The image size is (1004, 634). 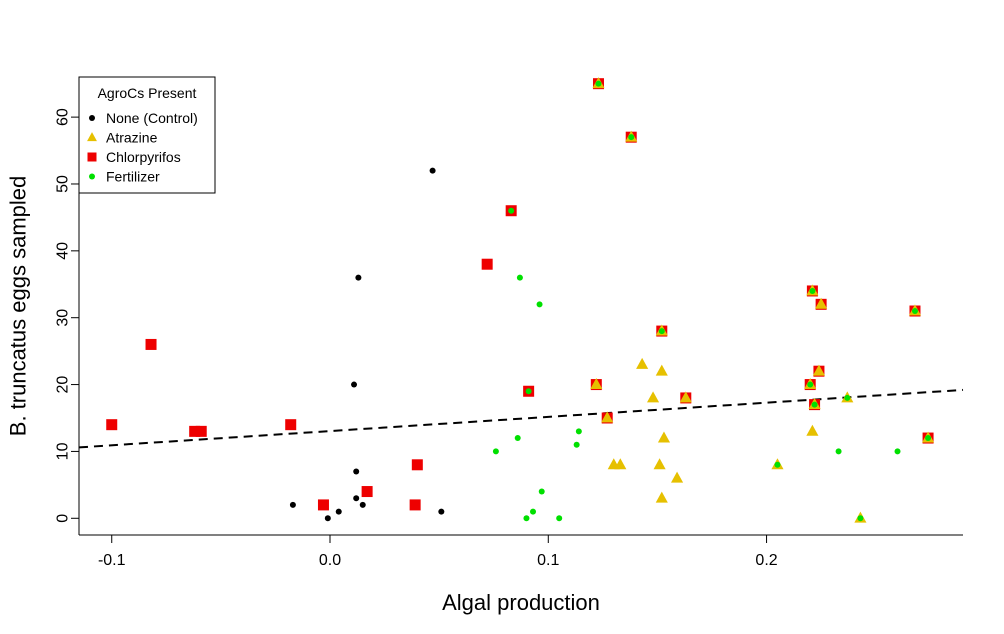 What do you see at coordinates (367, 344) in the screenshot?
I see `series-none-control` at bounding box center [367, 344].